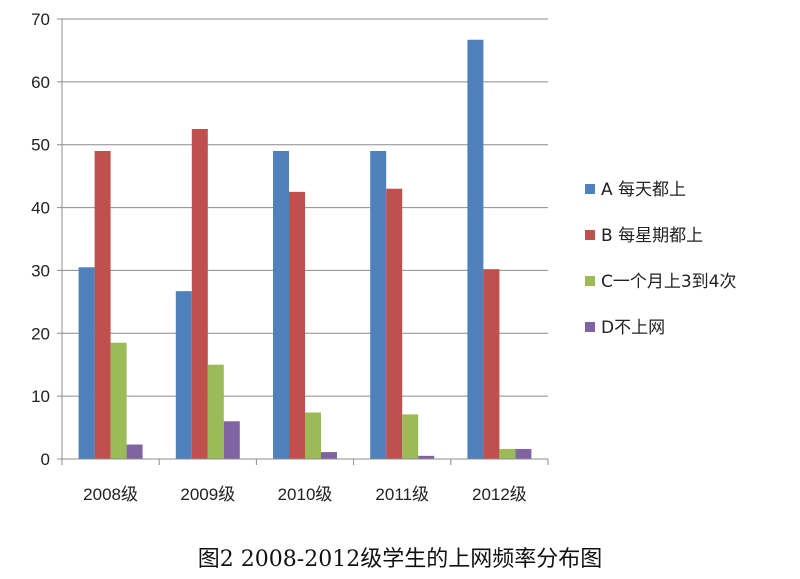 This screenshot has width=800, height=579. What do you see at coordinates (40, 208) in the screenshot?
I see `y-tick-label: 40` at bounding box center [40, 208].